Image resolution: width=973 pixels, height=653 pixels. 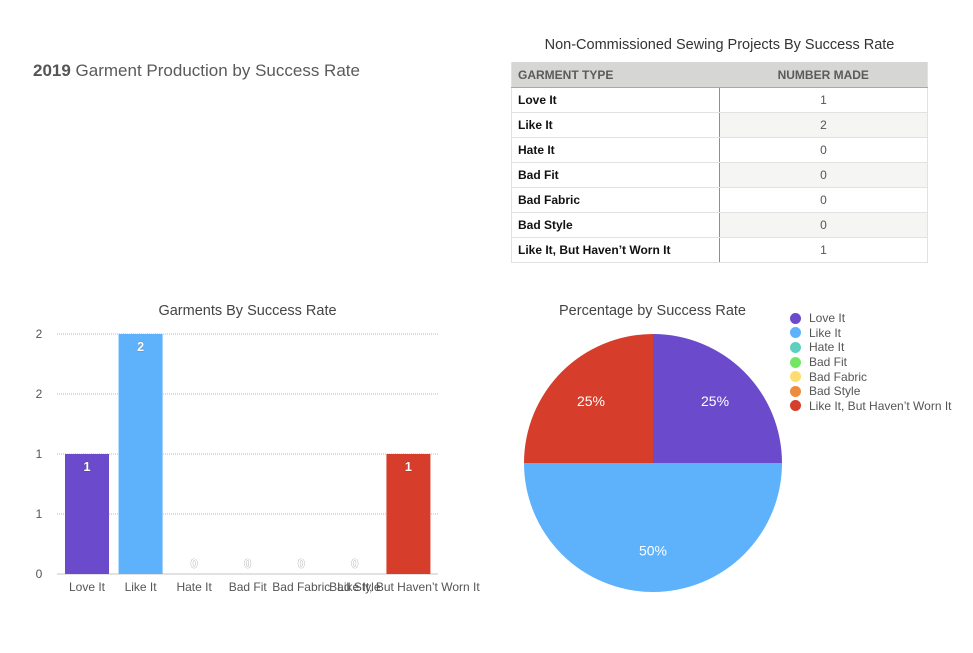 I want to click on x-tick-label: Like It, But Haven’t Worn It, so click(x=408, y=587).